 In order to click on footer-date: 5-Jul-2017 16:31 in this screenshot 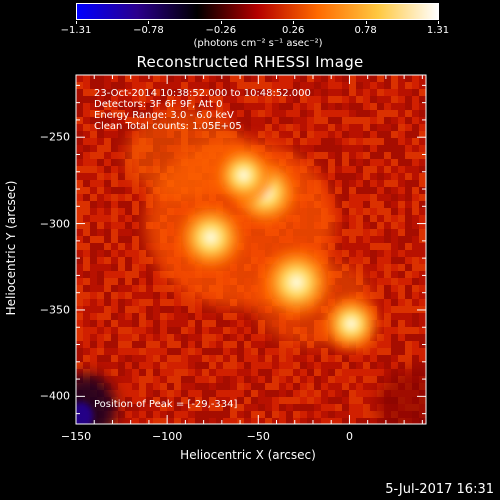, I will do `click(439, 489)`.